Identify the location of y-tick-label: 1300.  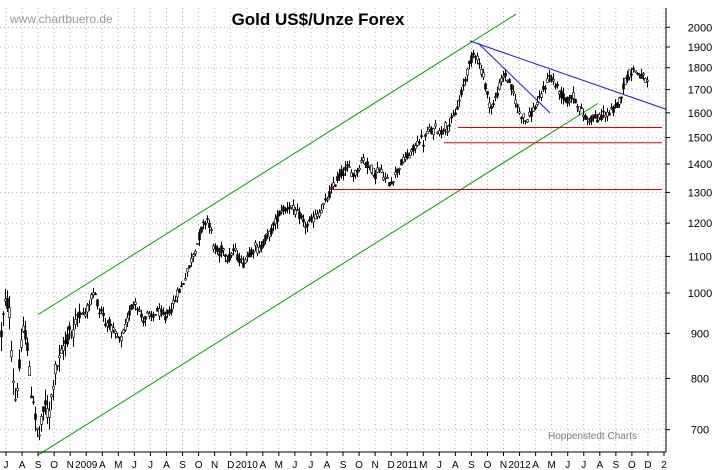
(700, 193).